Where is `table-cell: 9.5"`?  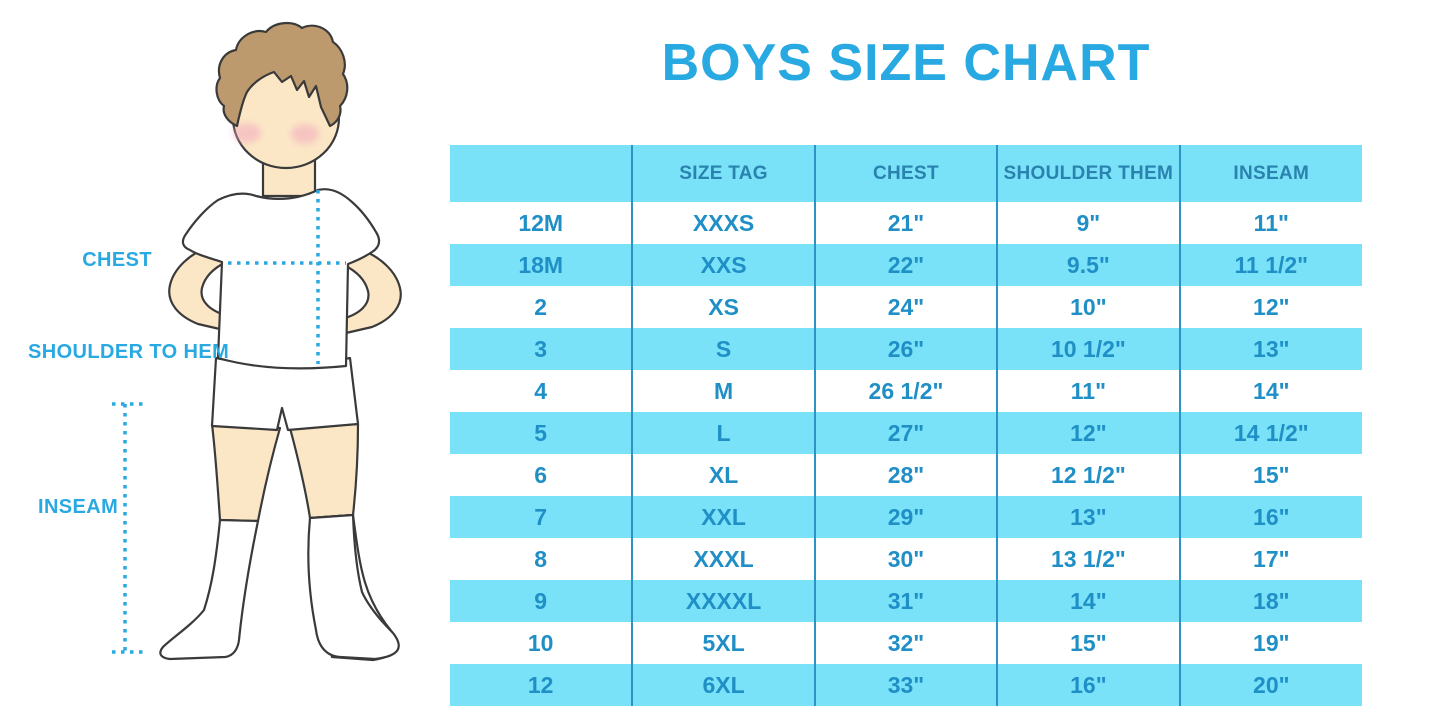 table-cell: 9.5" is located at coordinates (1088, 265).